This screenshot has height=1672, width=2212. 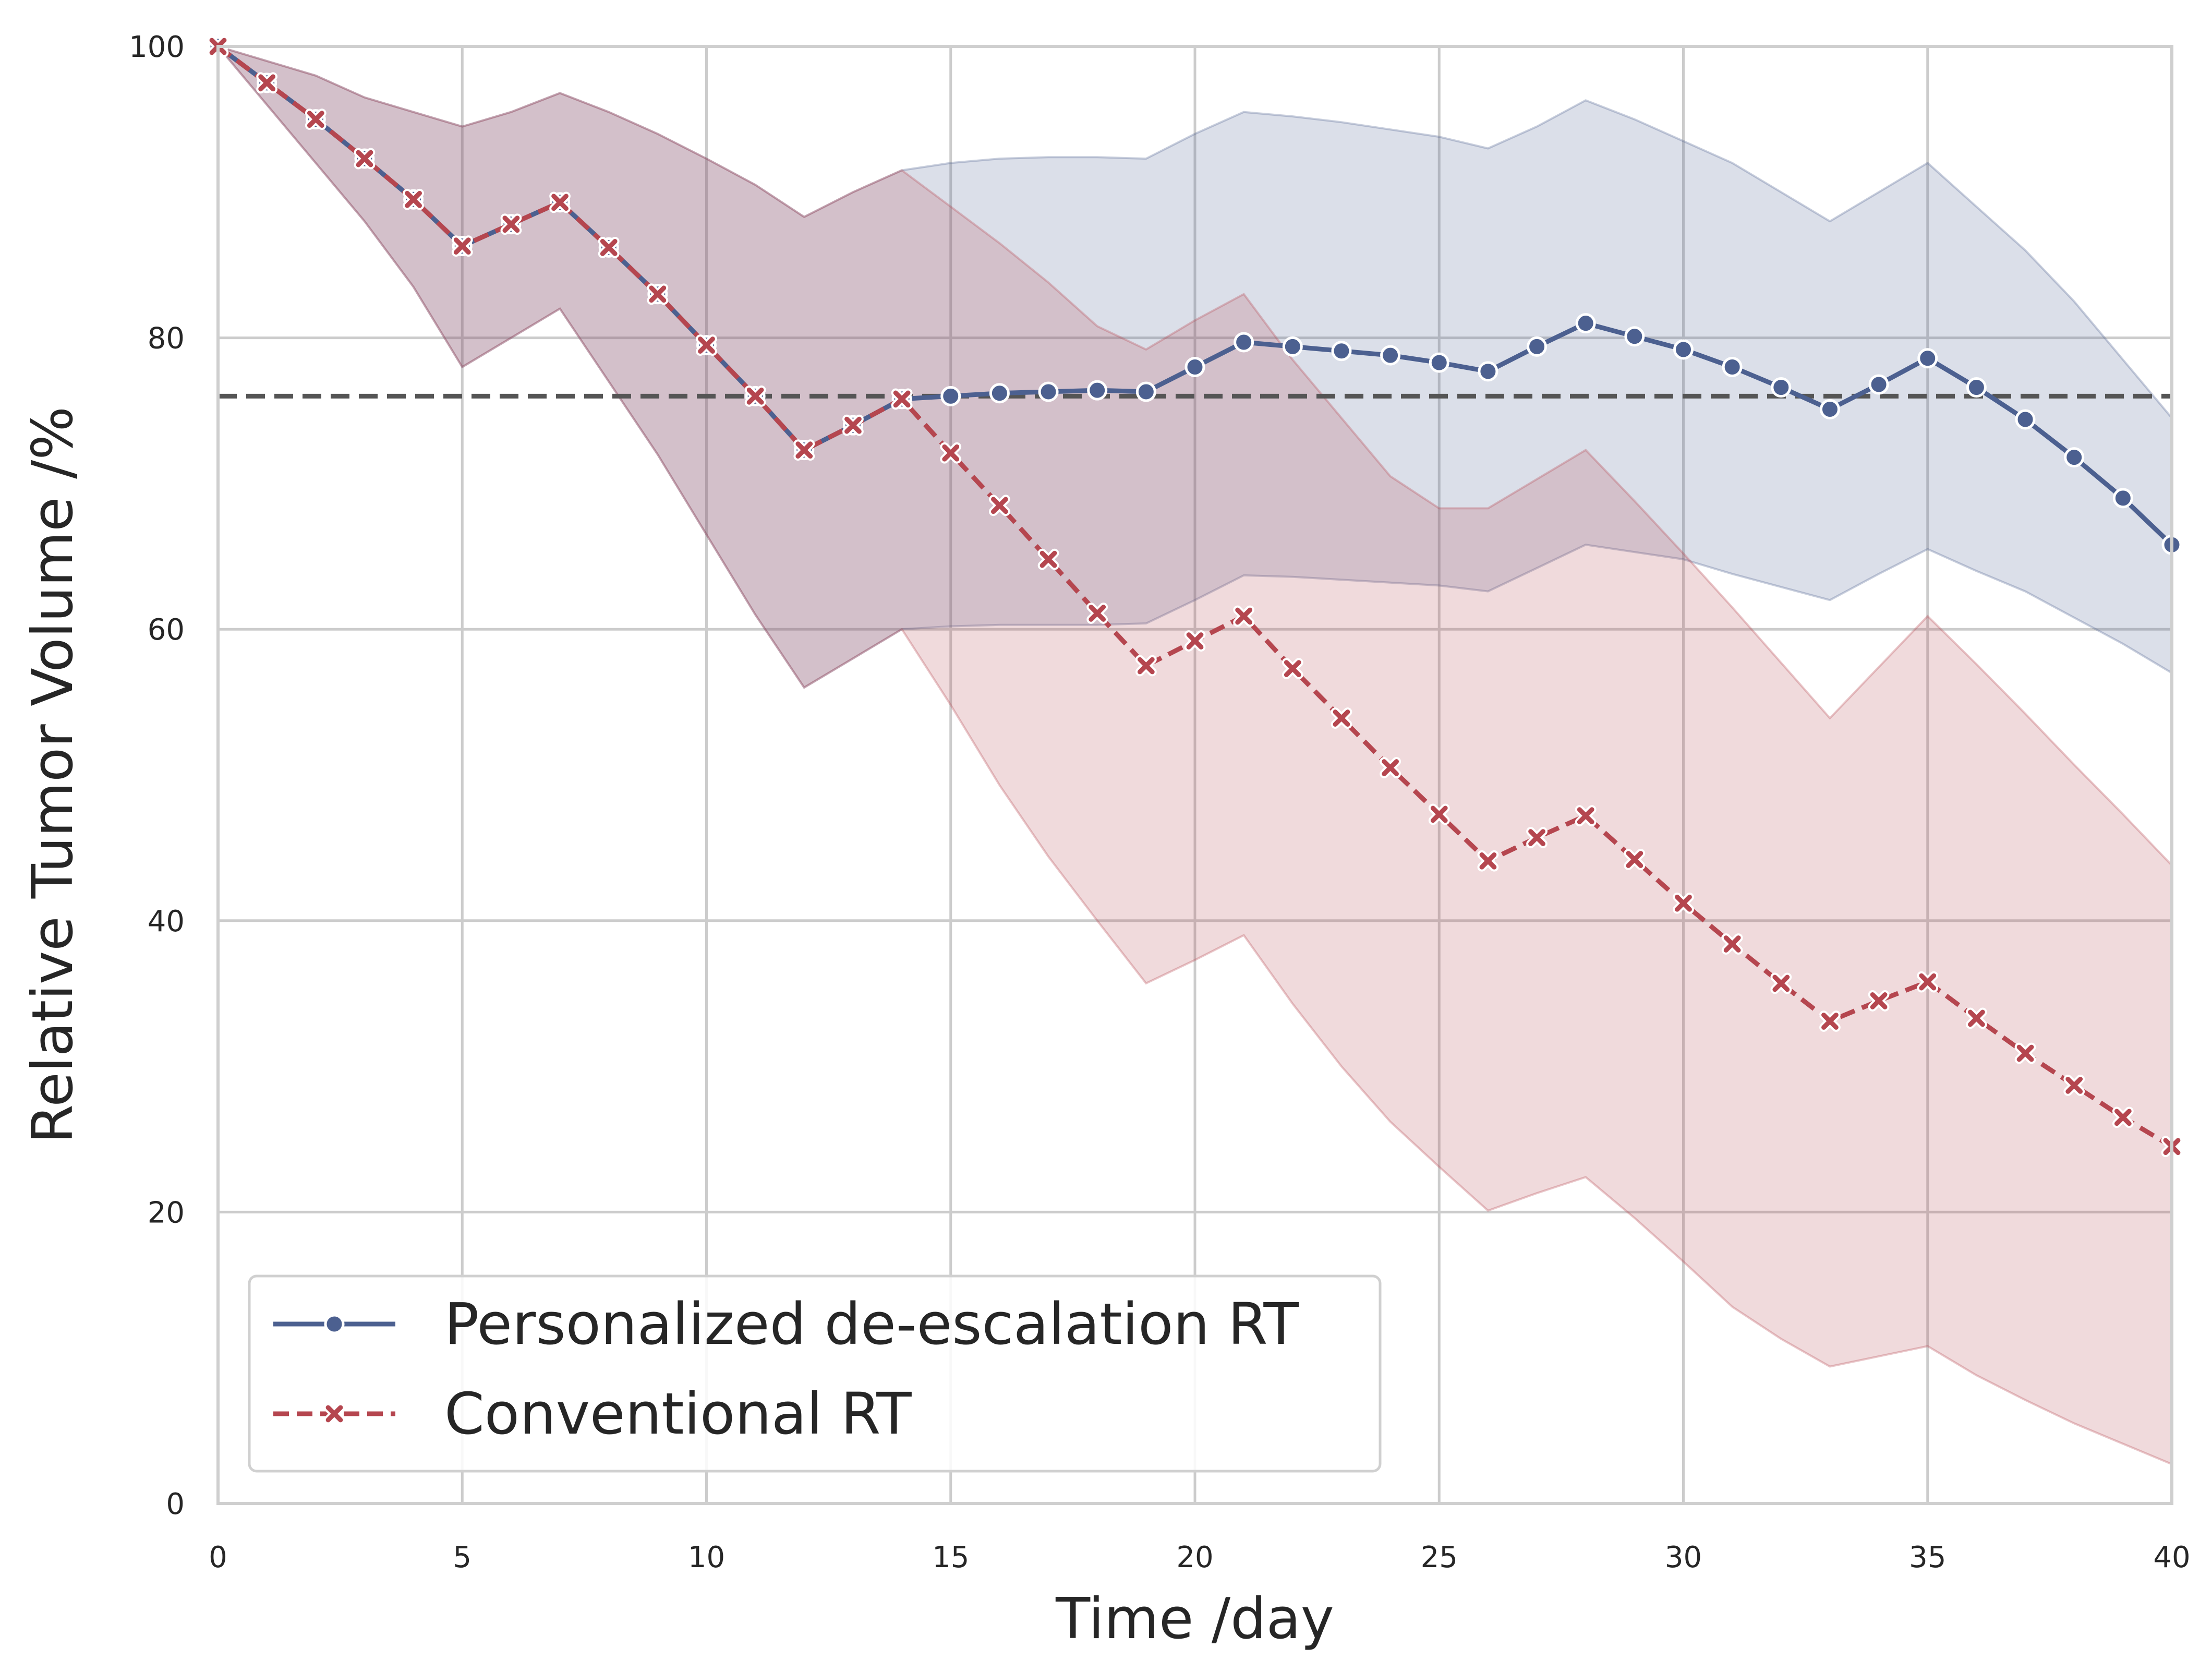 I want to click on x-tick-label: 30, so click(x=1683, y=1557).